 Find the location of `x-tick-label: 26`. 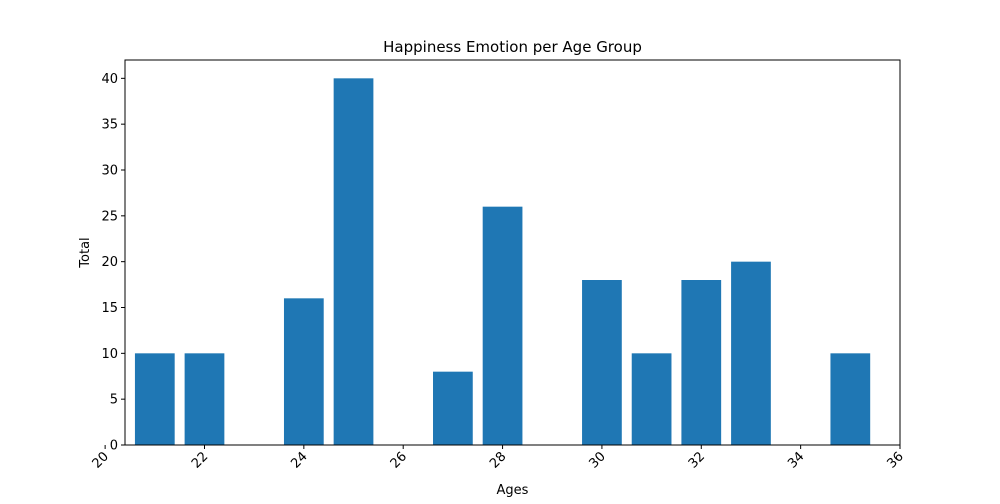

x-tick-label: 26 is located at coordinates (399, 460).